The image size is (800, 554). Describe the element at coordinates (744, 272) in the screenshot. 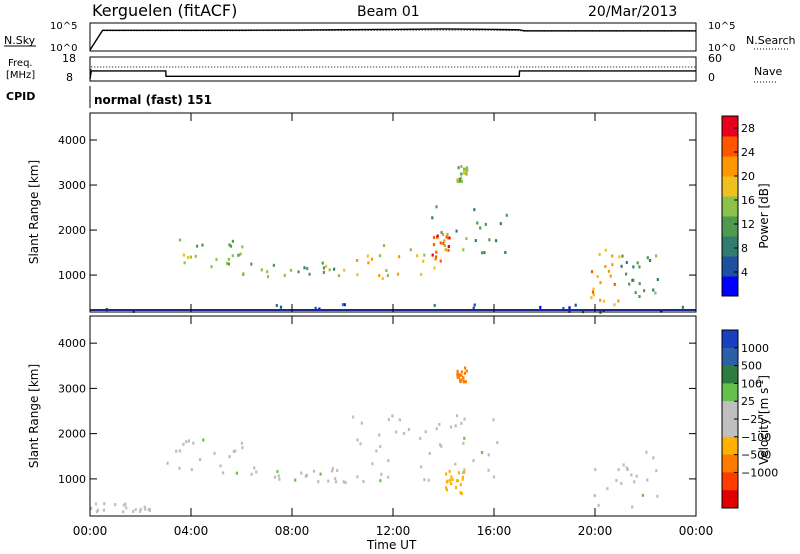

I see `power-colorbar-tick-label: 4` at that location.